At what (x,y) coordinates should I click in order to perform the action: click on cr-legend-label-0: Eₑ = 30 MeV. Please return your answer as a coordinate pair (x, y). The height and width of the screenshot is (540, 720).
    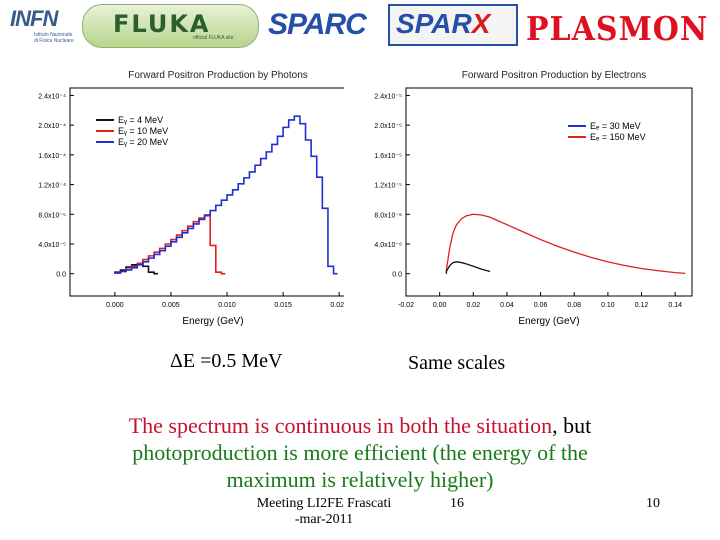
    Looking at the image, I should click on (615, 126).